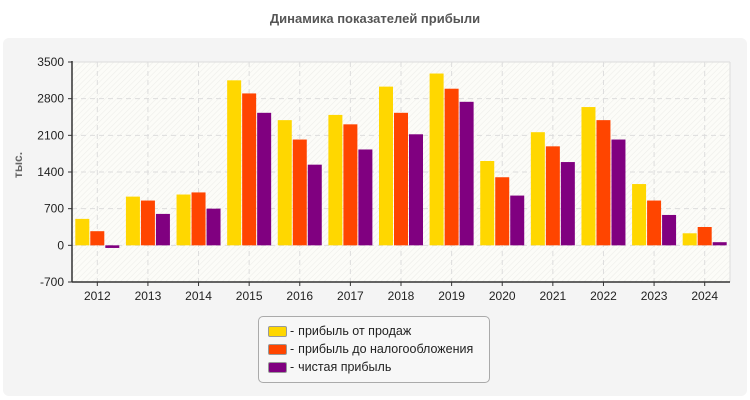 Image resolution: width=750 pixels, height=400 pixels. What do you see at coordinates (249, 169) in the screenshot?
I see `bar-2-2015` at bounding box center [249, 169].